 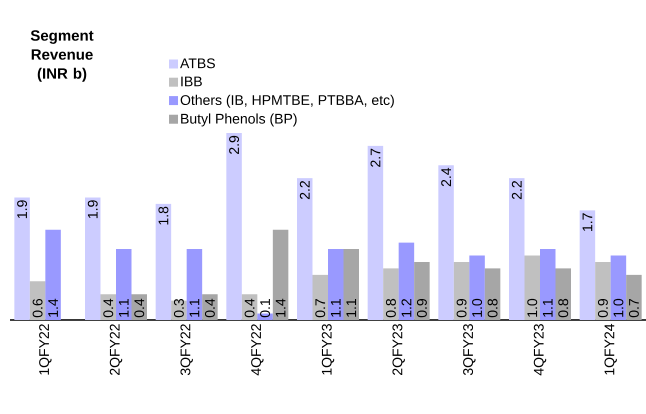 What do you see at coordinates (265, 308) in the screenshot?
I see `data-label: 0.1` at bounding box center [265, 308].